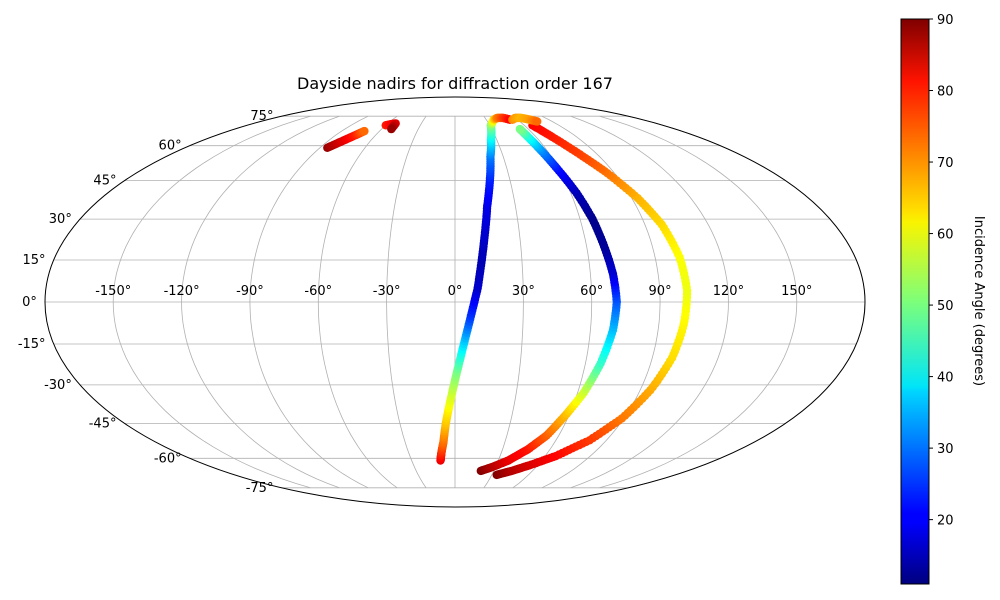 The height and width of the screenshot is (600, 1000). Describe the element at coordinates (728, 291) in the screenshot. I see `x-tick-label: 120°` at that location.